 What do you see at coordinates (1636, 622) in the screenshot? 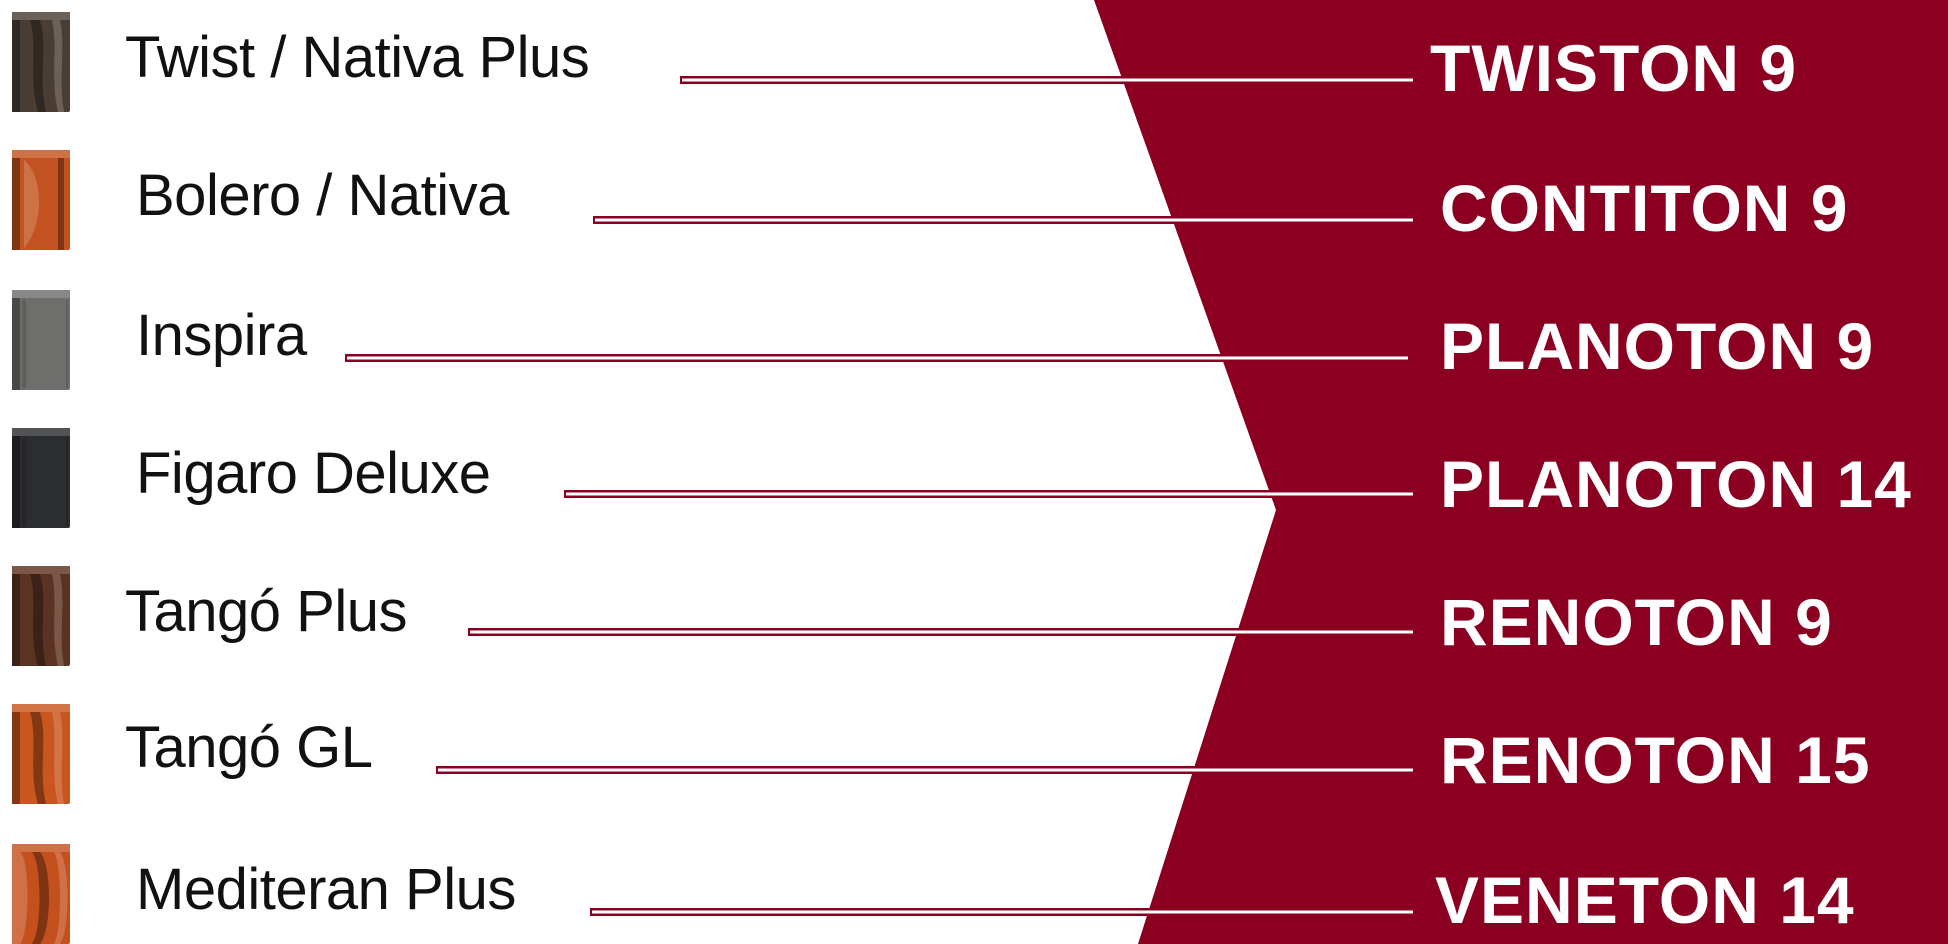
I see `model-name: RENOTON 9` at bounding box center [1636, 622].